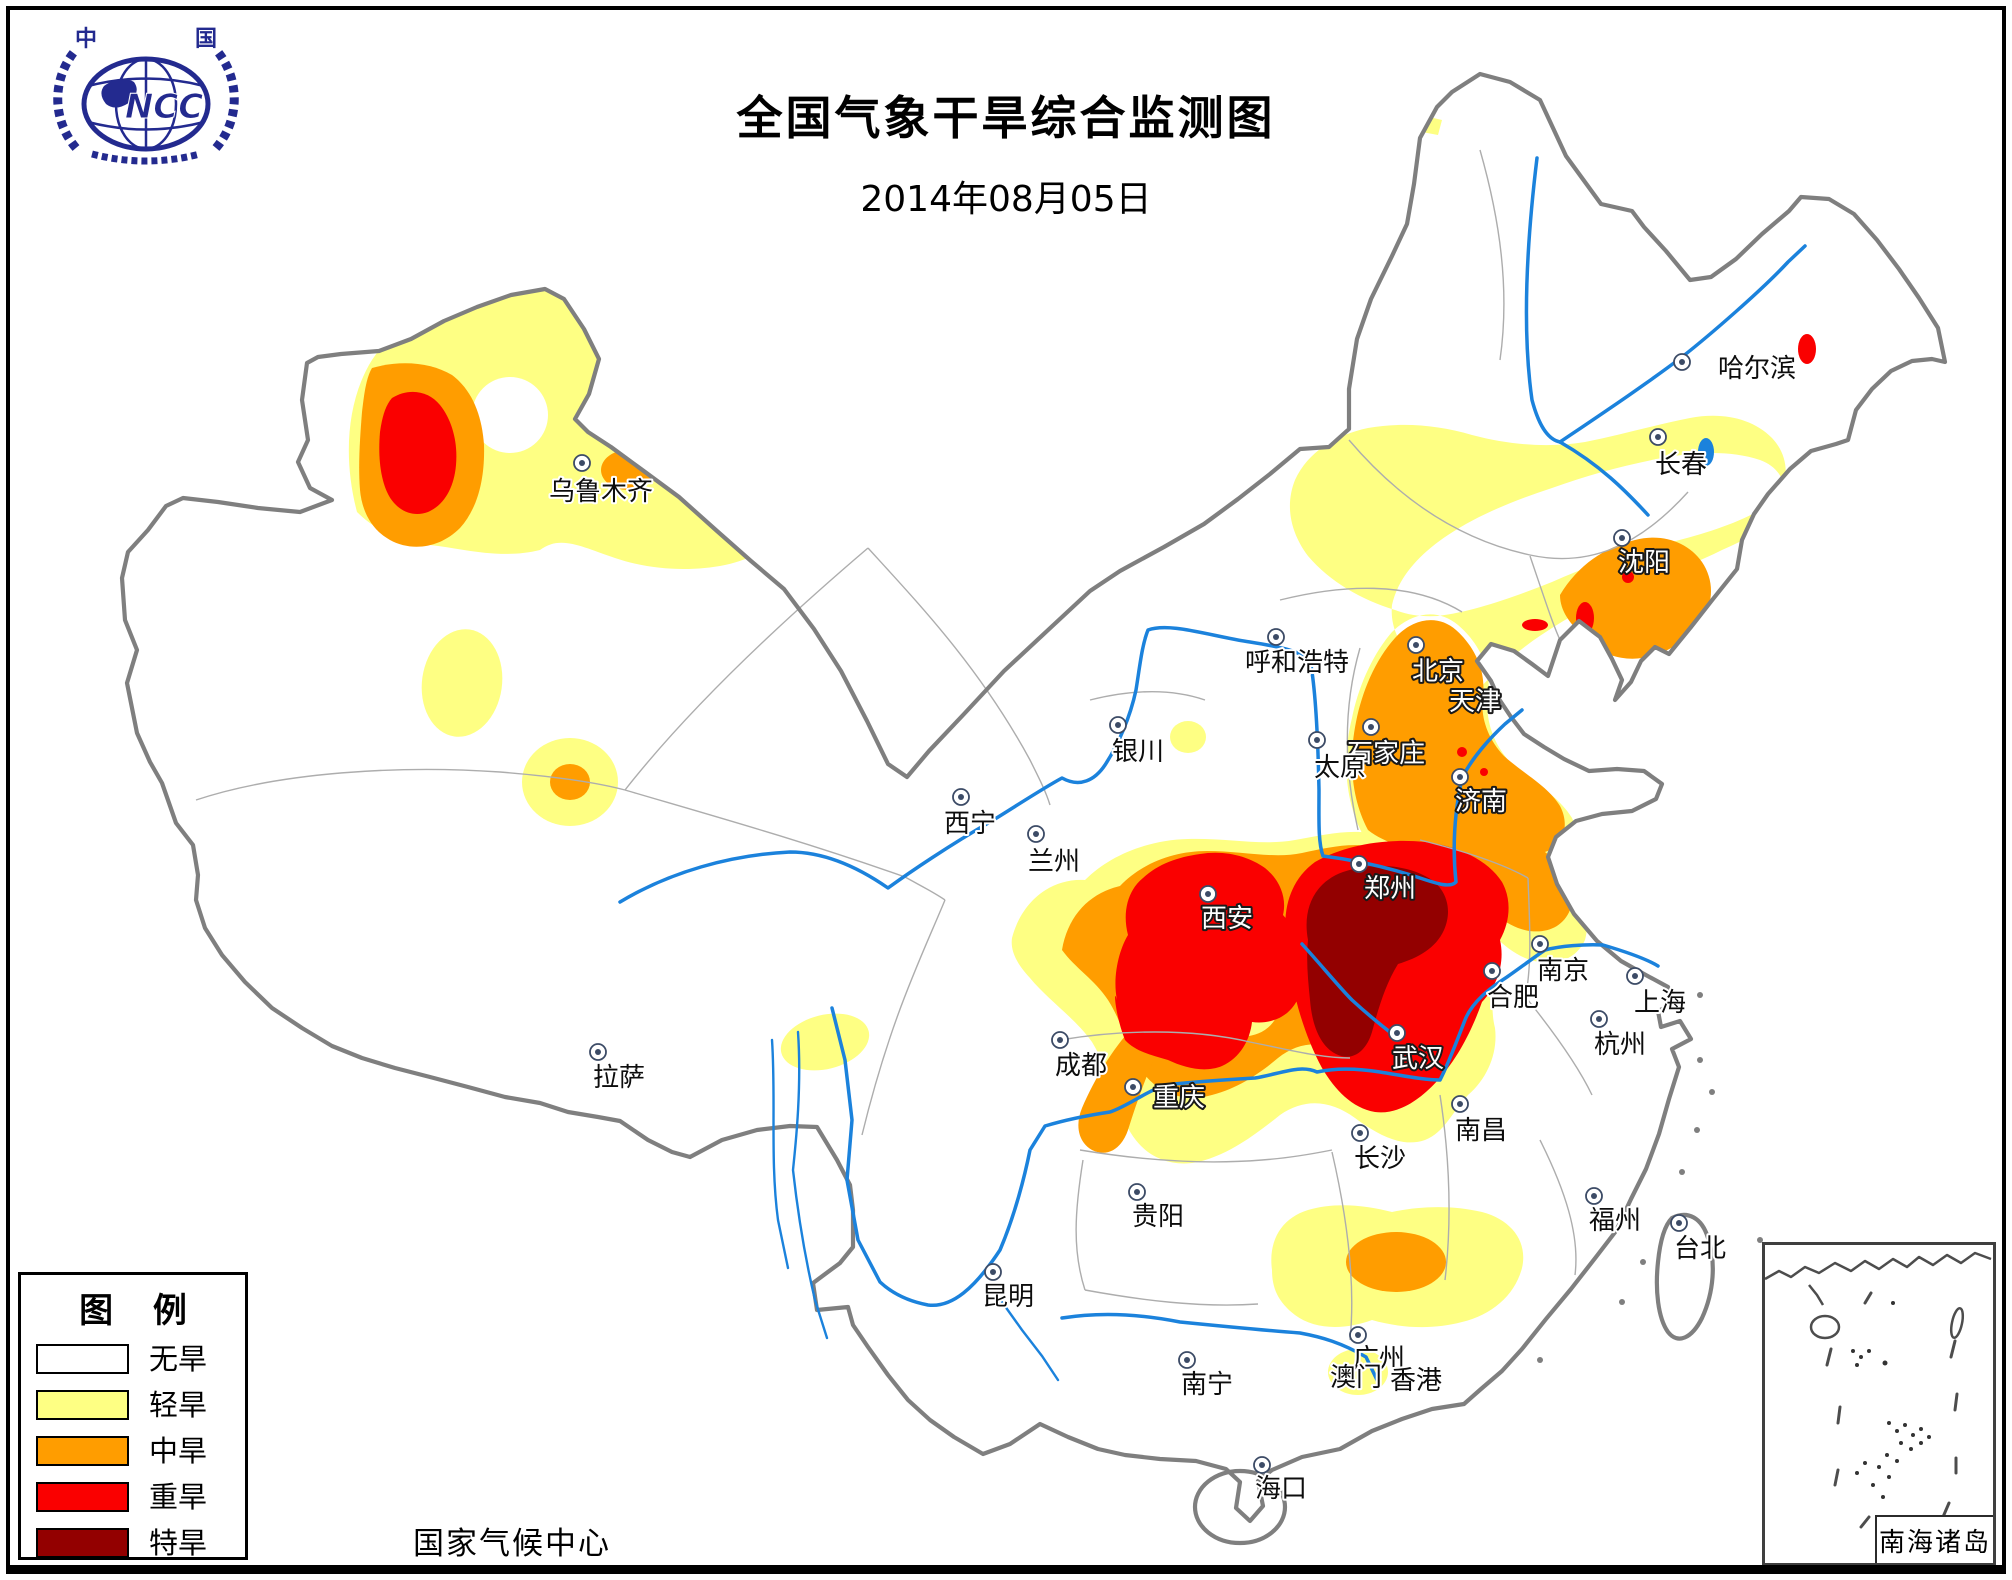 This screenshot has width=2012, height=1580. I want to click on city-label: 贵阳, so click(1158, 1217).